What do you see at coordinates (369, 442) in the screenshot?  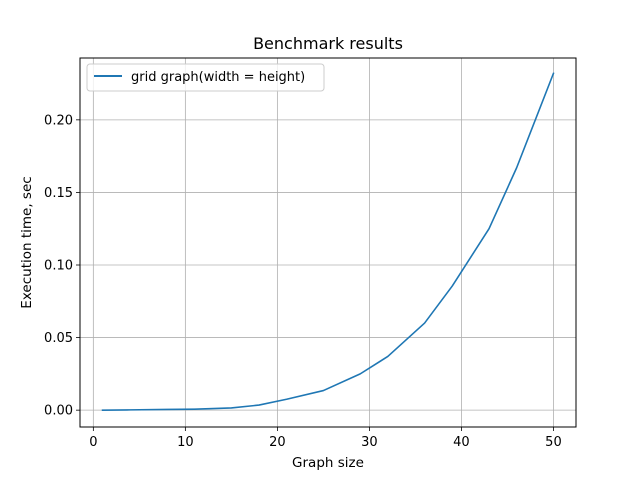 I see `x-tick-label: 30` at bounding box center [369, 442].